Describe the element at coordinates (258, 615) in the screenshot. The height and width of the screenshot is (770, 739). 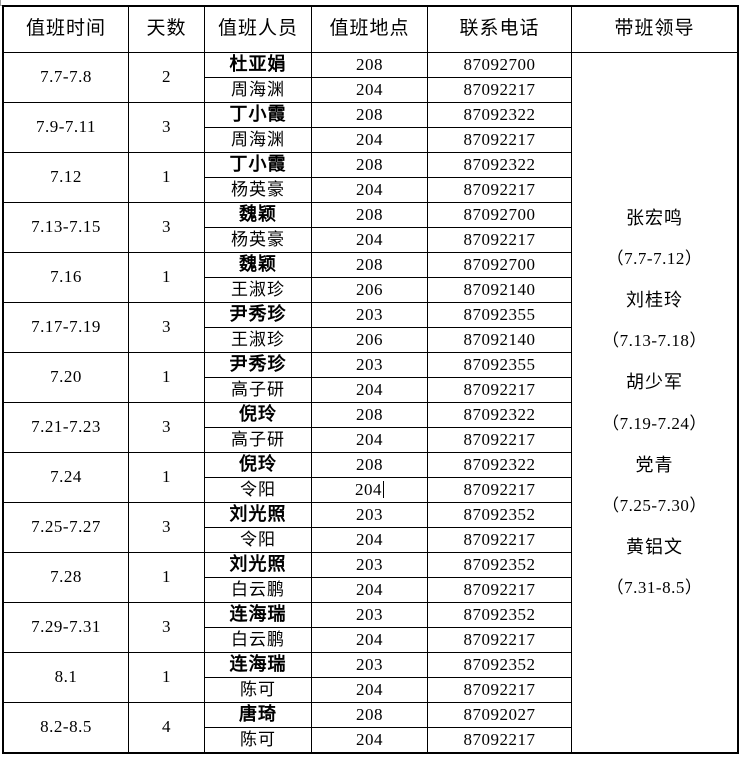
I see `duty-person-primary-cell: 连海瑞` at that location.